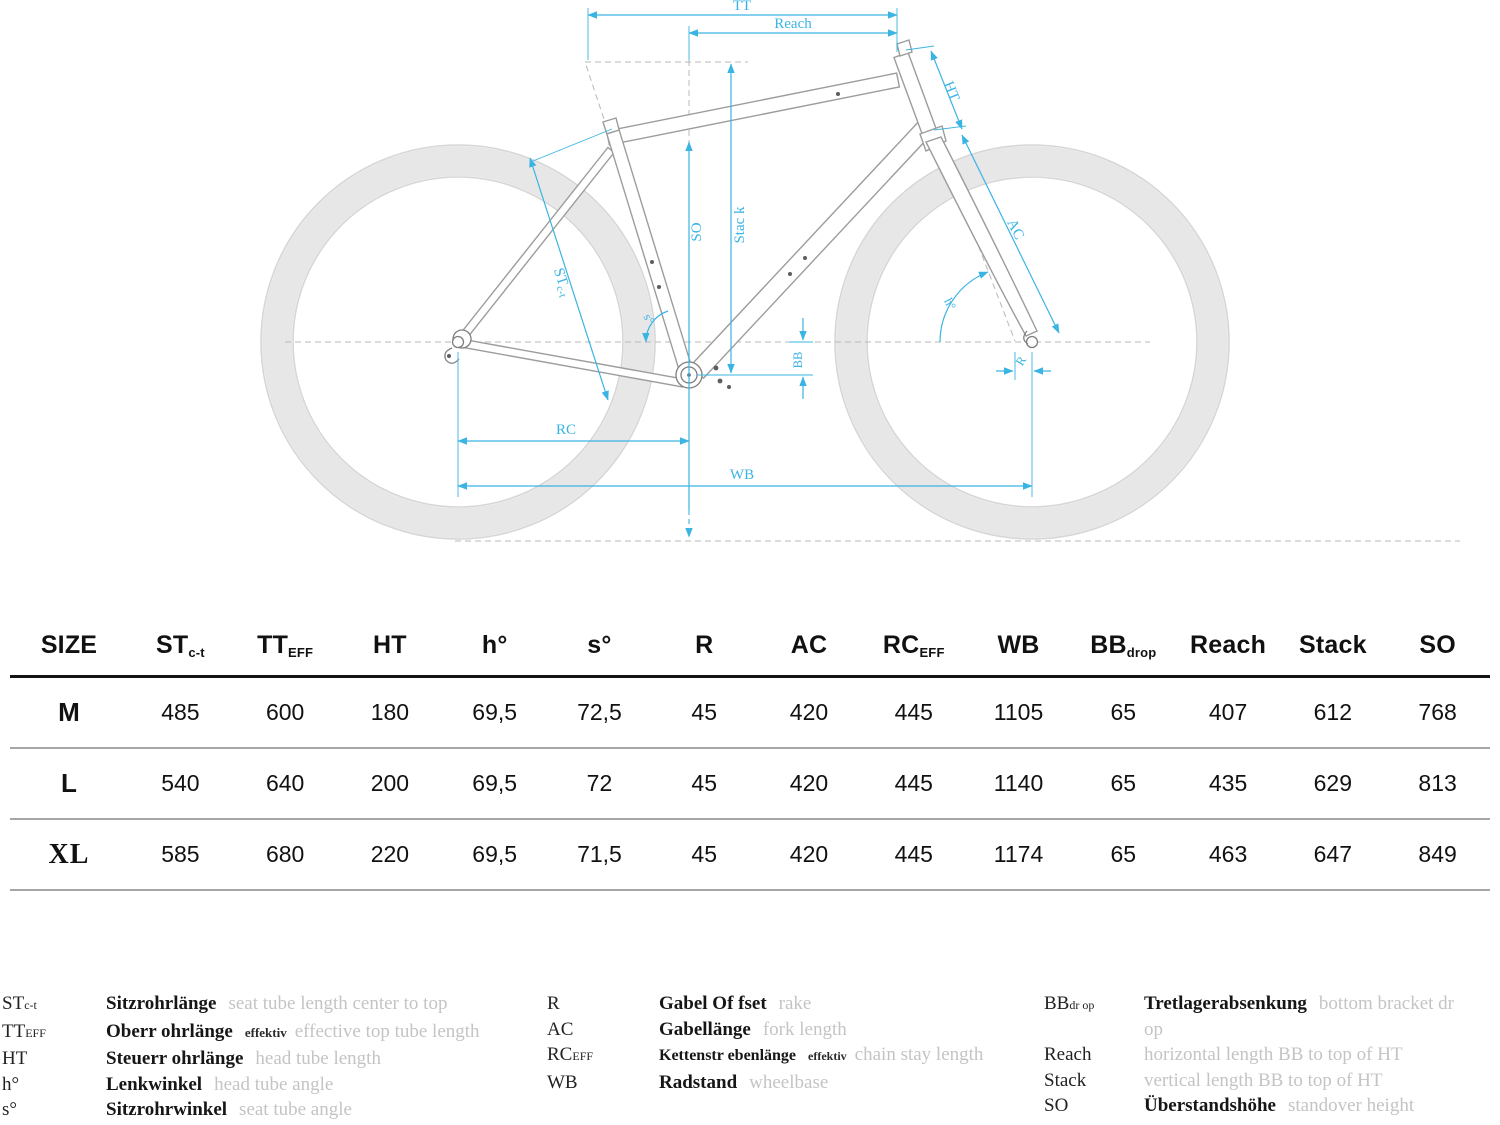 The image size is (1500, 1125). I want to click on value-cell: 200, so click(390, 783).